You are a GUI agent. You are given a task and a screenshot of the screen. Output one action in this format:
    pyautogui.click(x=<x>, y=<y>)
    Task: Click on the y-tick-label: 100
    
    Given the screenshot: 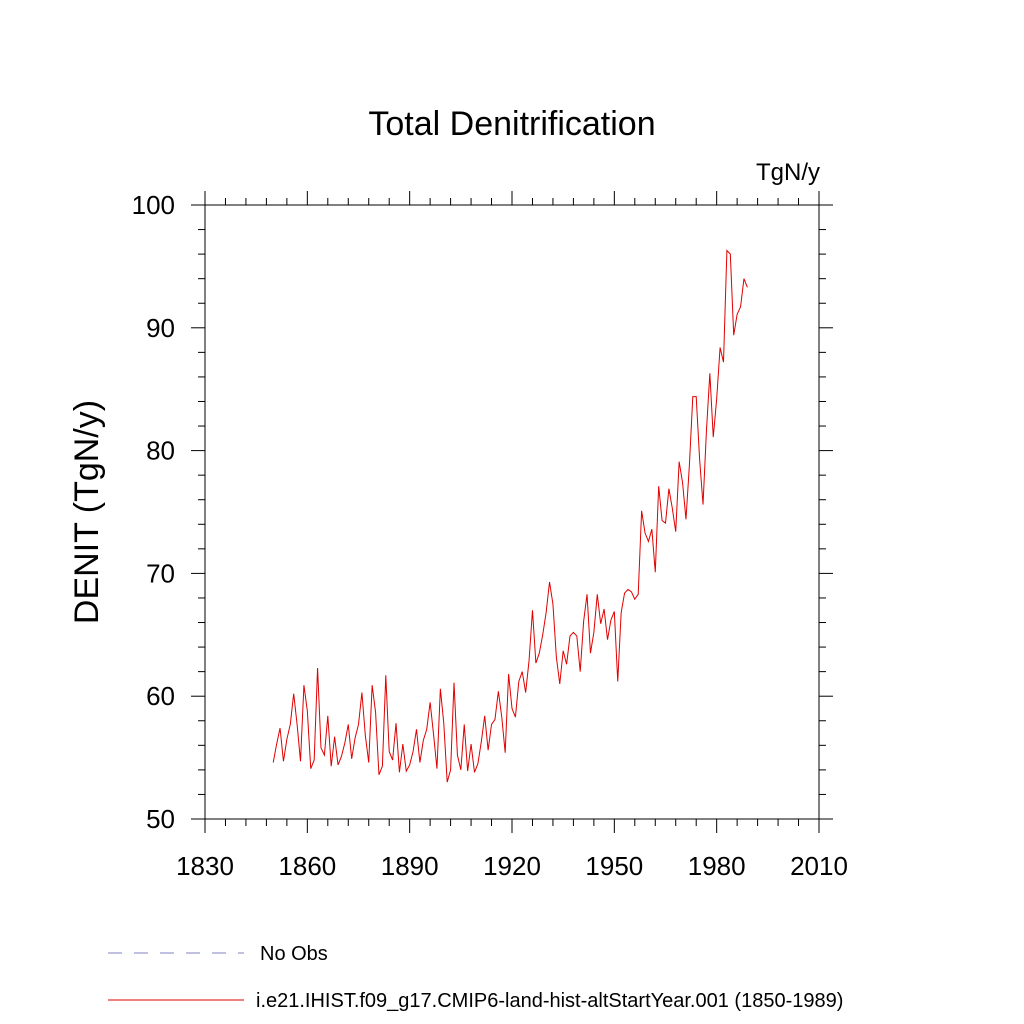 What is the action you would take?
    pyautogui.click(x=153, y=205)
    